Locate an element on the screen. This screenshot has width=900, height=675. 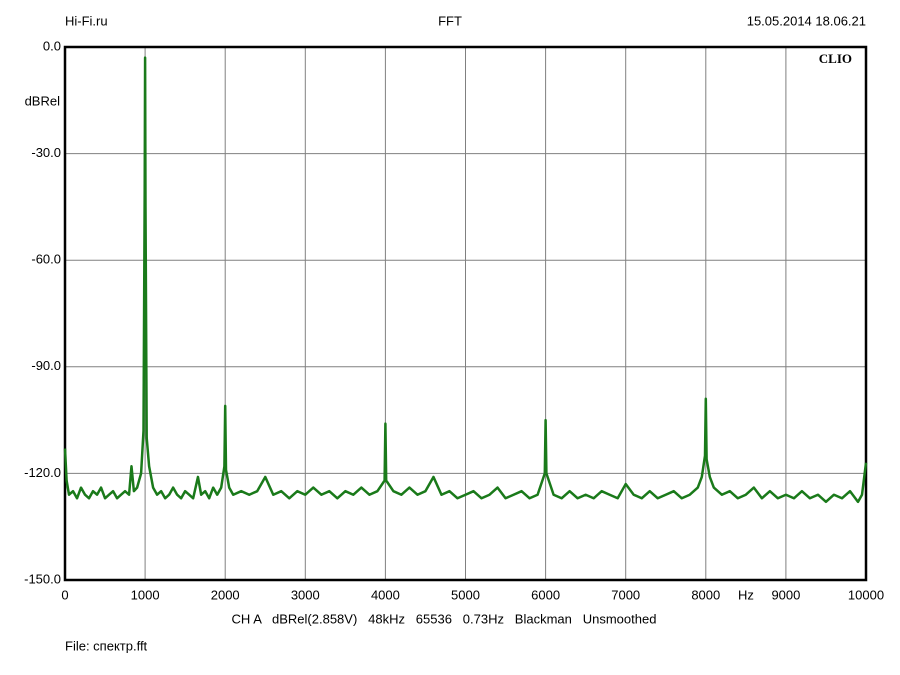
y-tick-label: -120.0 is located at coordinates (42, 472).